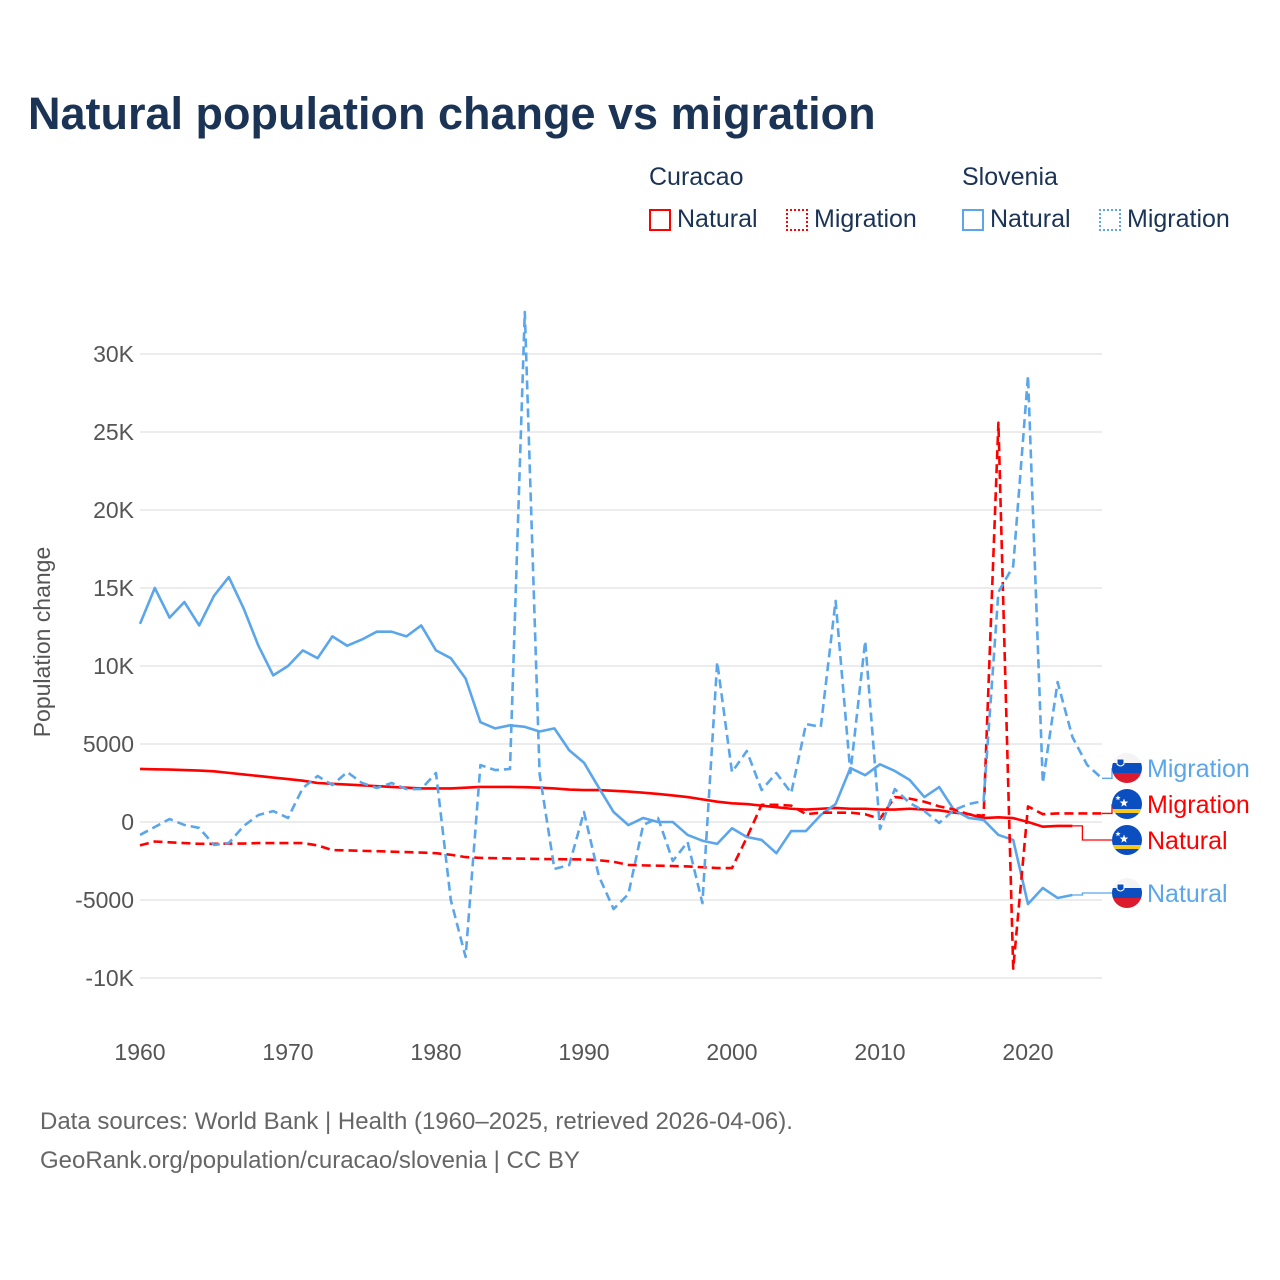 This screenshot has width=1280, height=1280. What do you see at coordinates (287, 1052) in the screenshot?
I see `x-tick-label: 1970` at bounding box center [287, 1052].